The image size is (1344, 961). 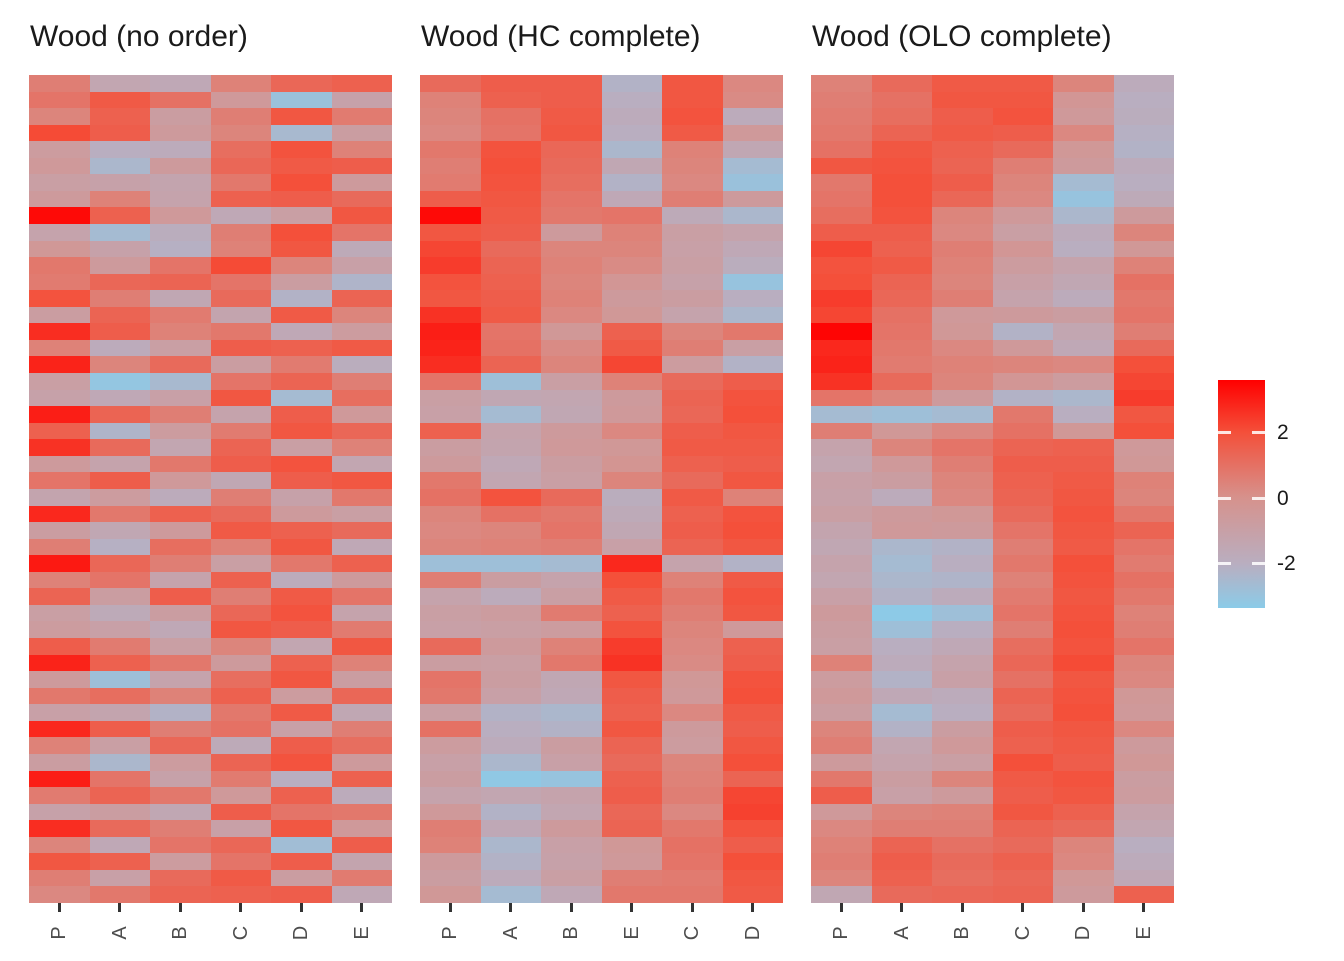 What do you see at coordinates (962, 933) in the screenshot?
I see `x-axis-label: B` at bounding box center [962, 933].